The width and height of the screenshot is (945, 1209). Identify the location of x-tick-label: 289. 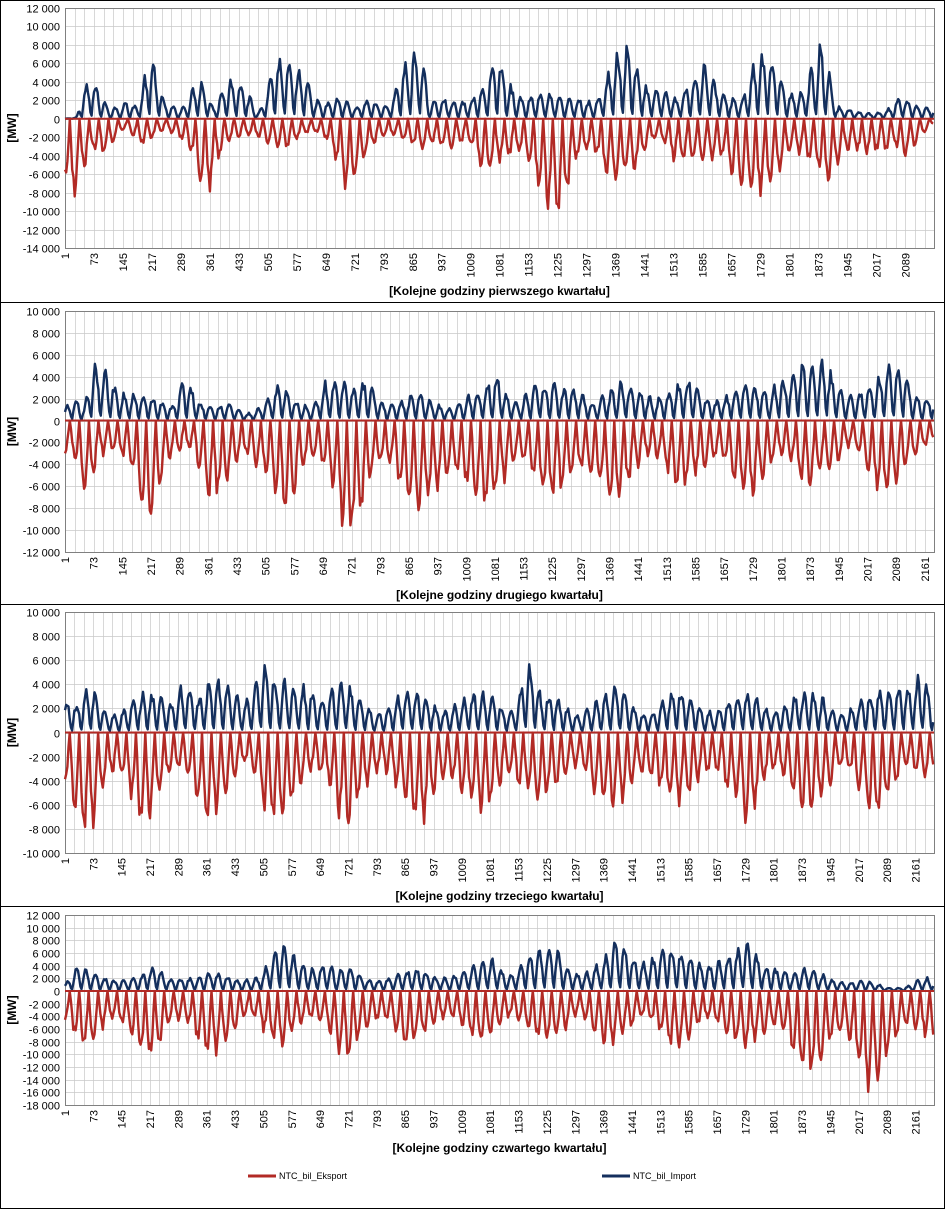
(179, 1119).